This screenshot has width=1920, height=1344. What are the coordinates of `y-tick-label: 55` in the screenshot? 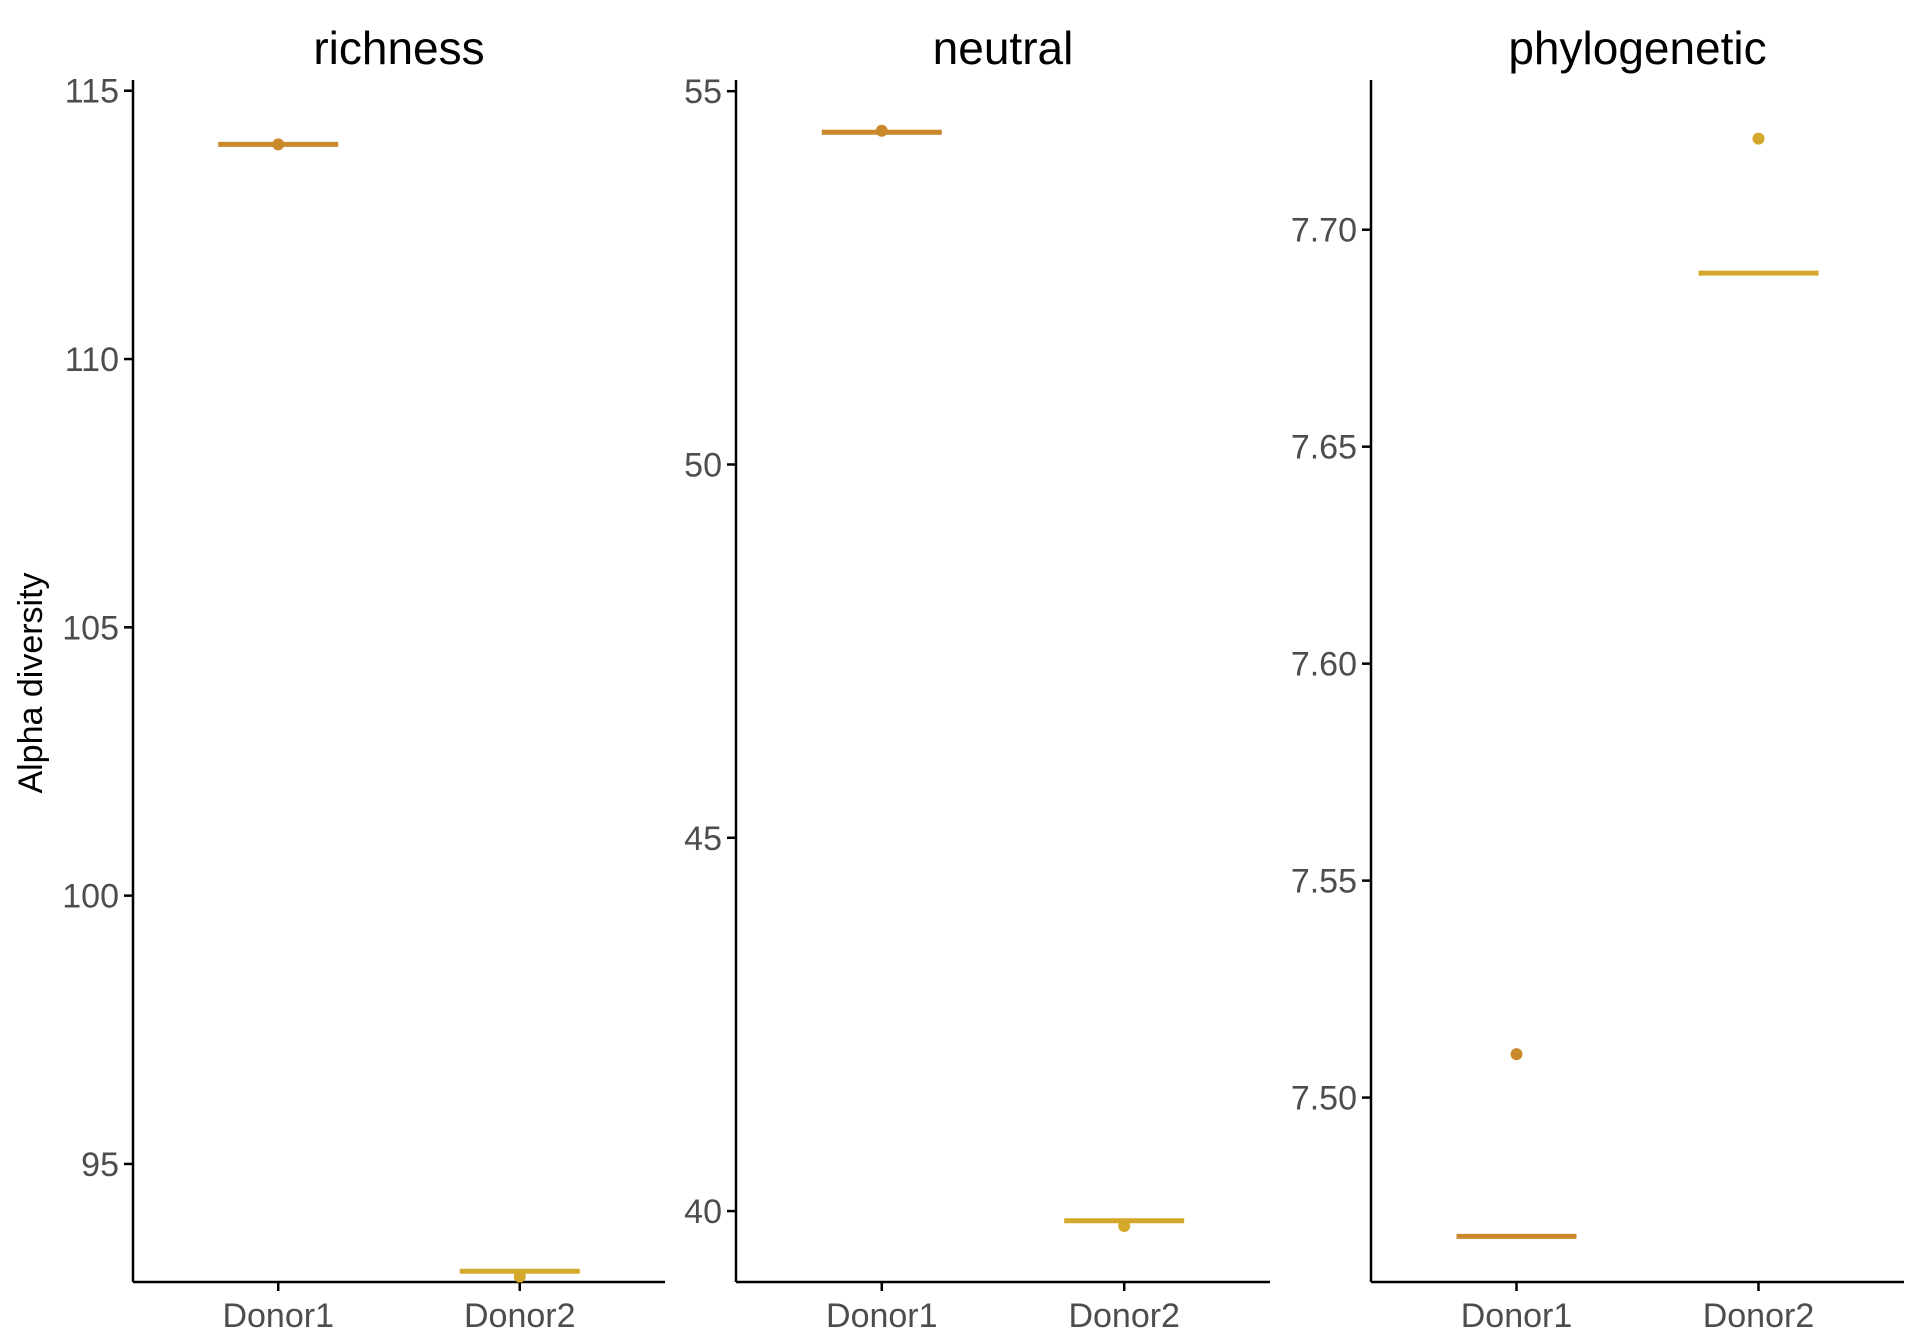 It's located at (703, 92).